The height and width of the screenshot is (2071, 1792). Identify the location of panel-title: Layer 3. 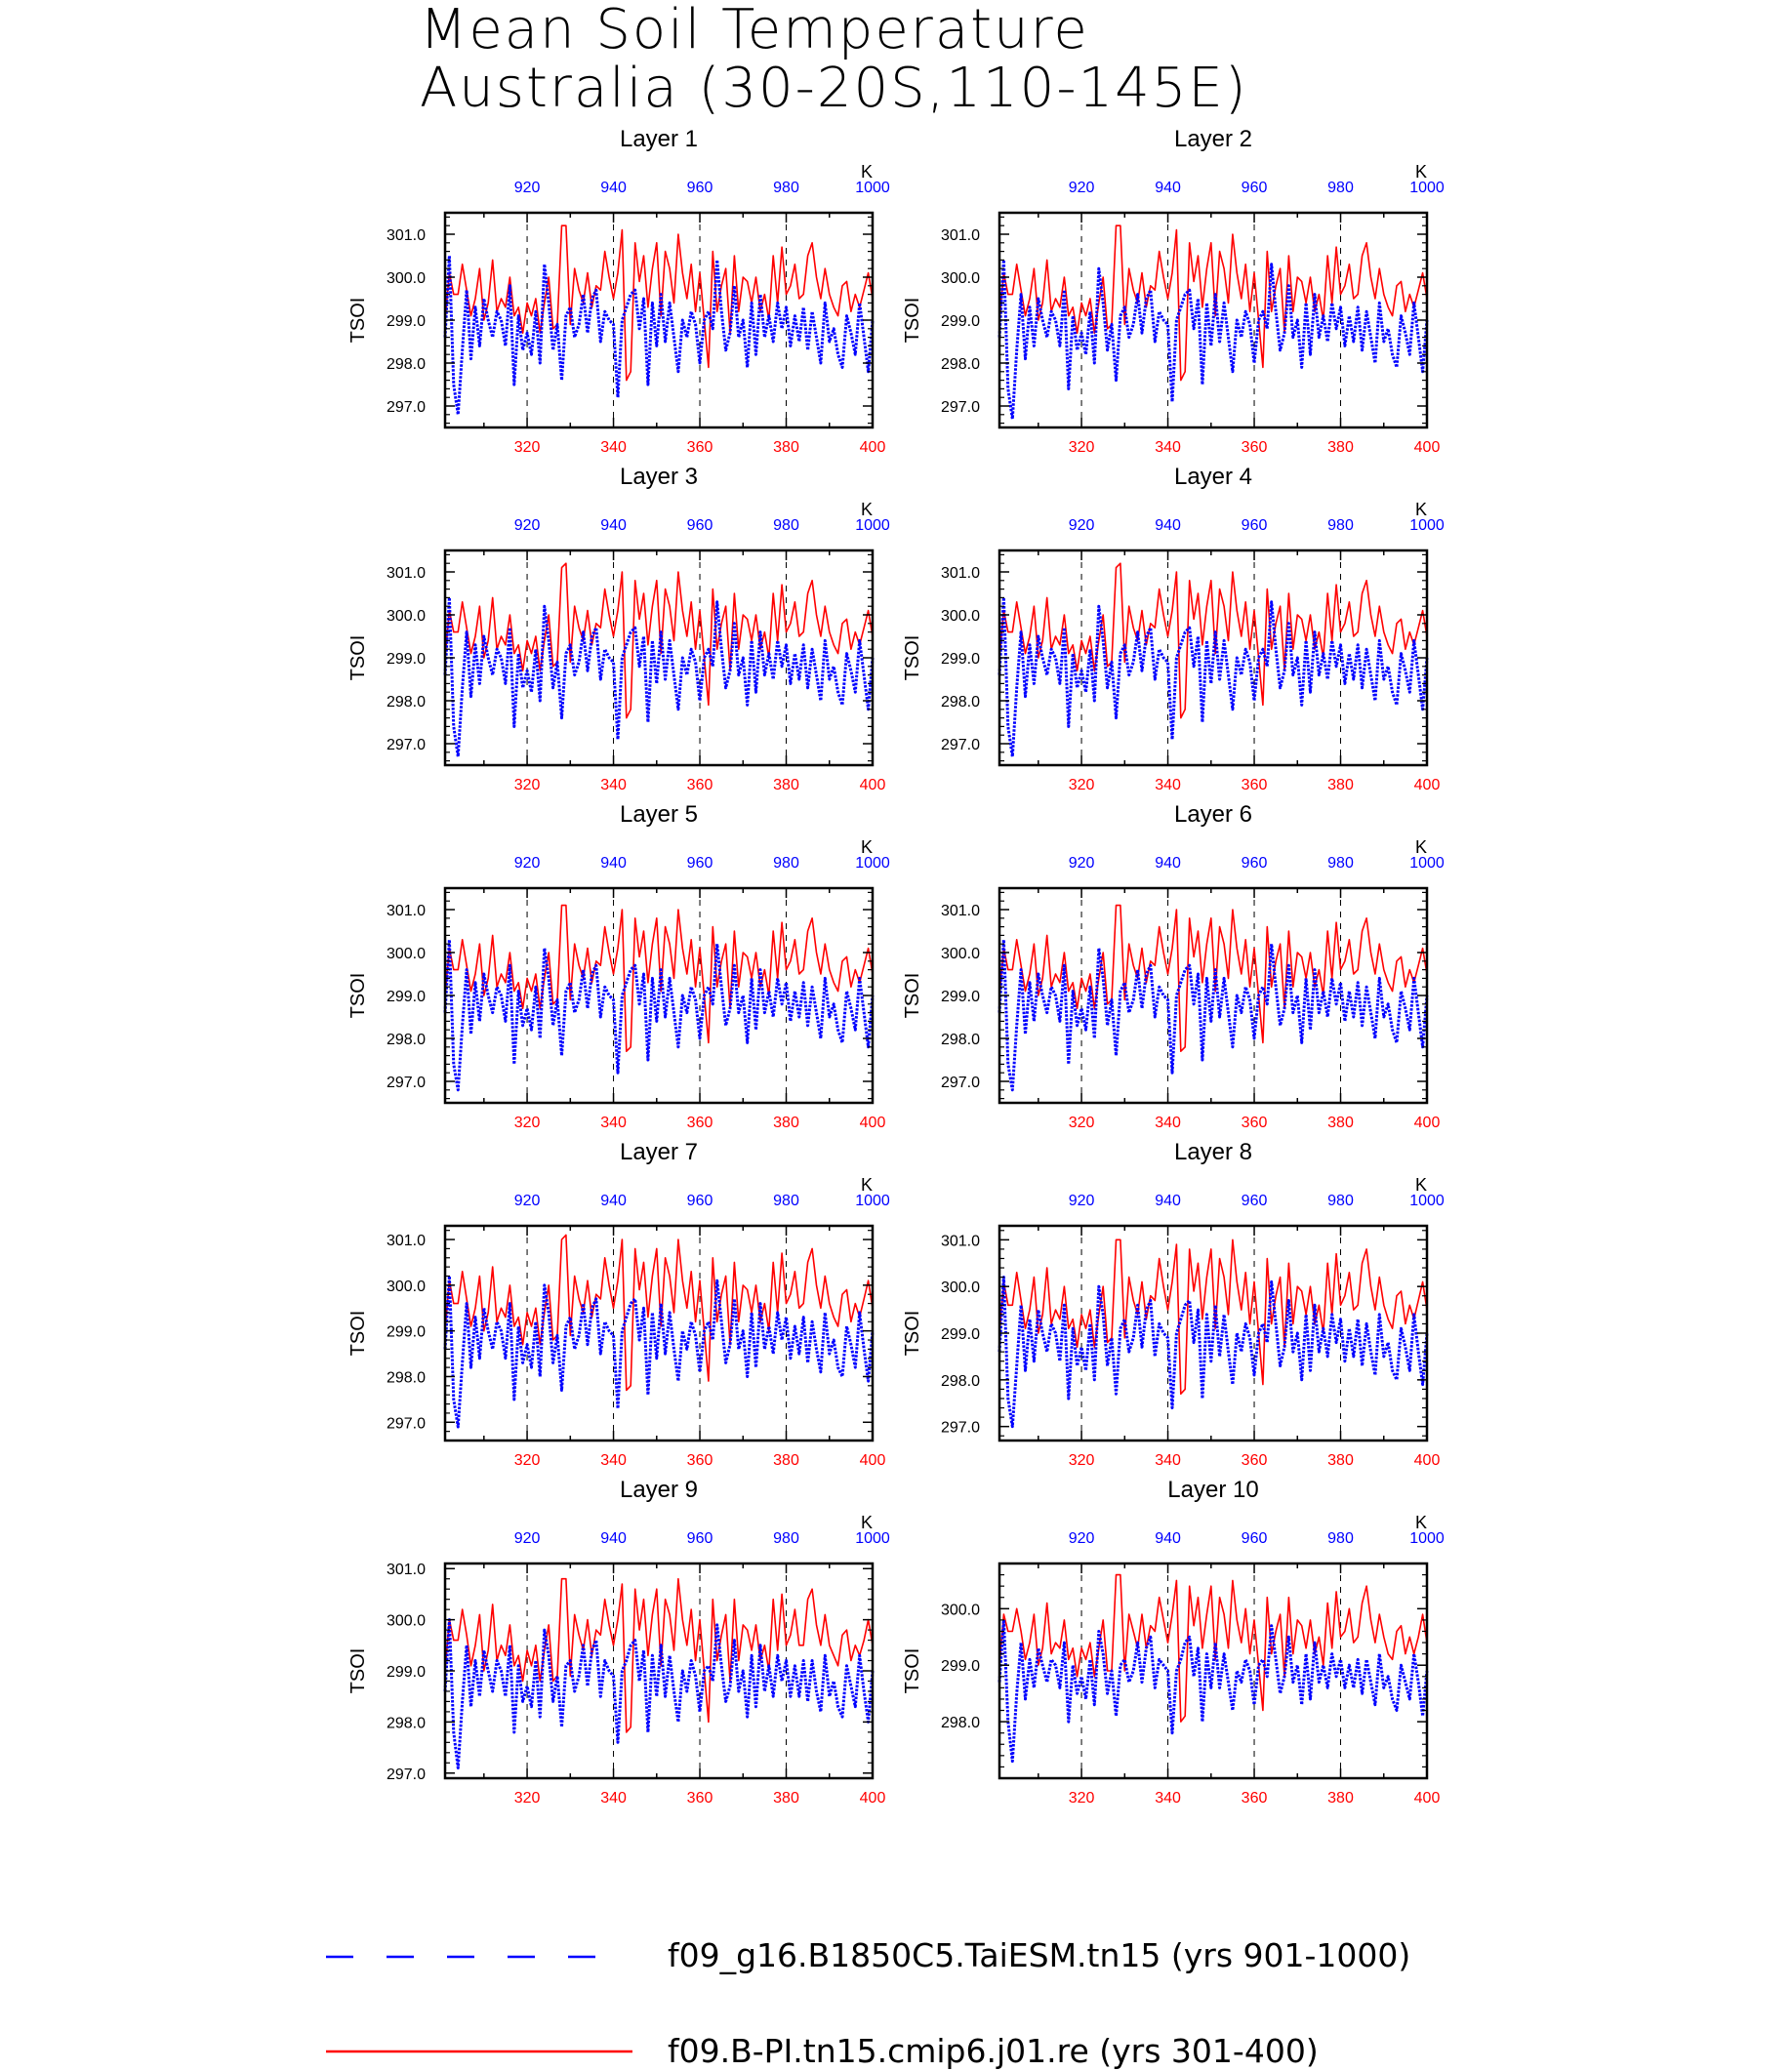
(659, 477).